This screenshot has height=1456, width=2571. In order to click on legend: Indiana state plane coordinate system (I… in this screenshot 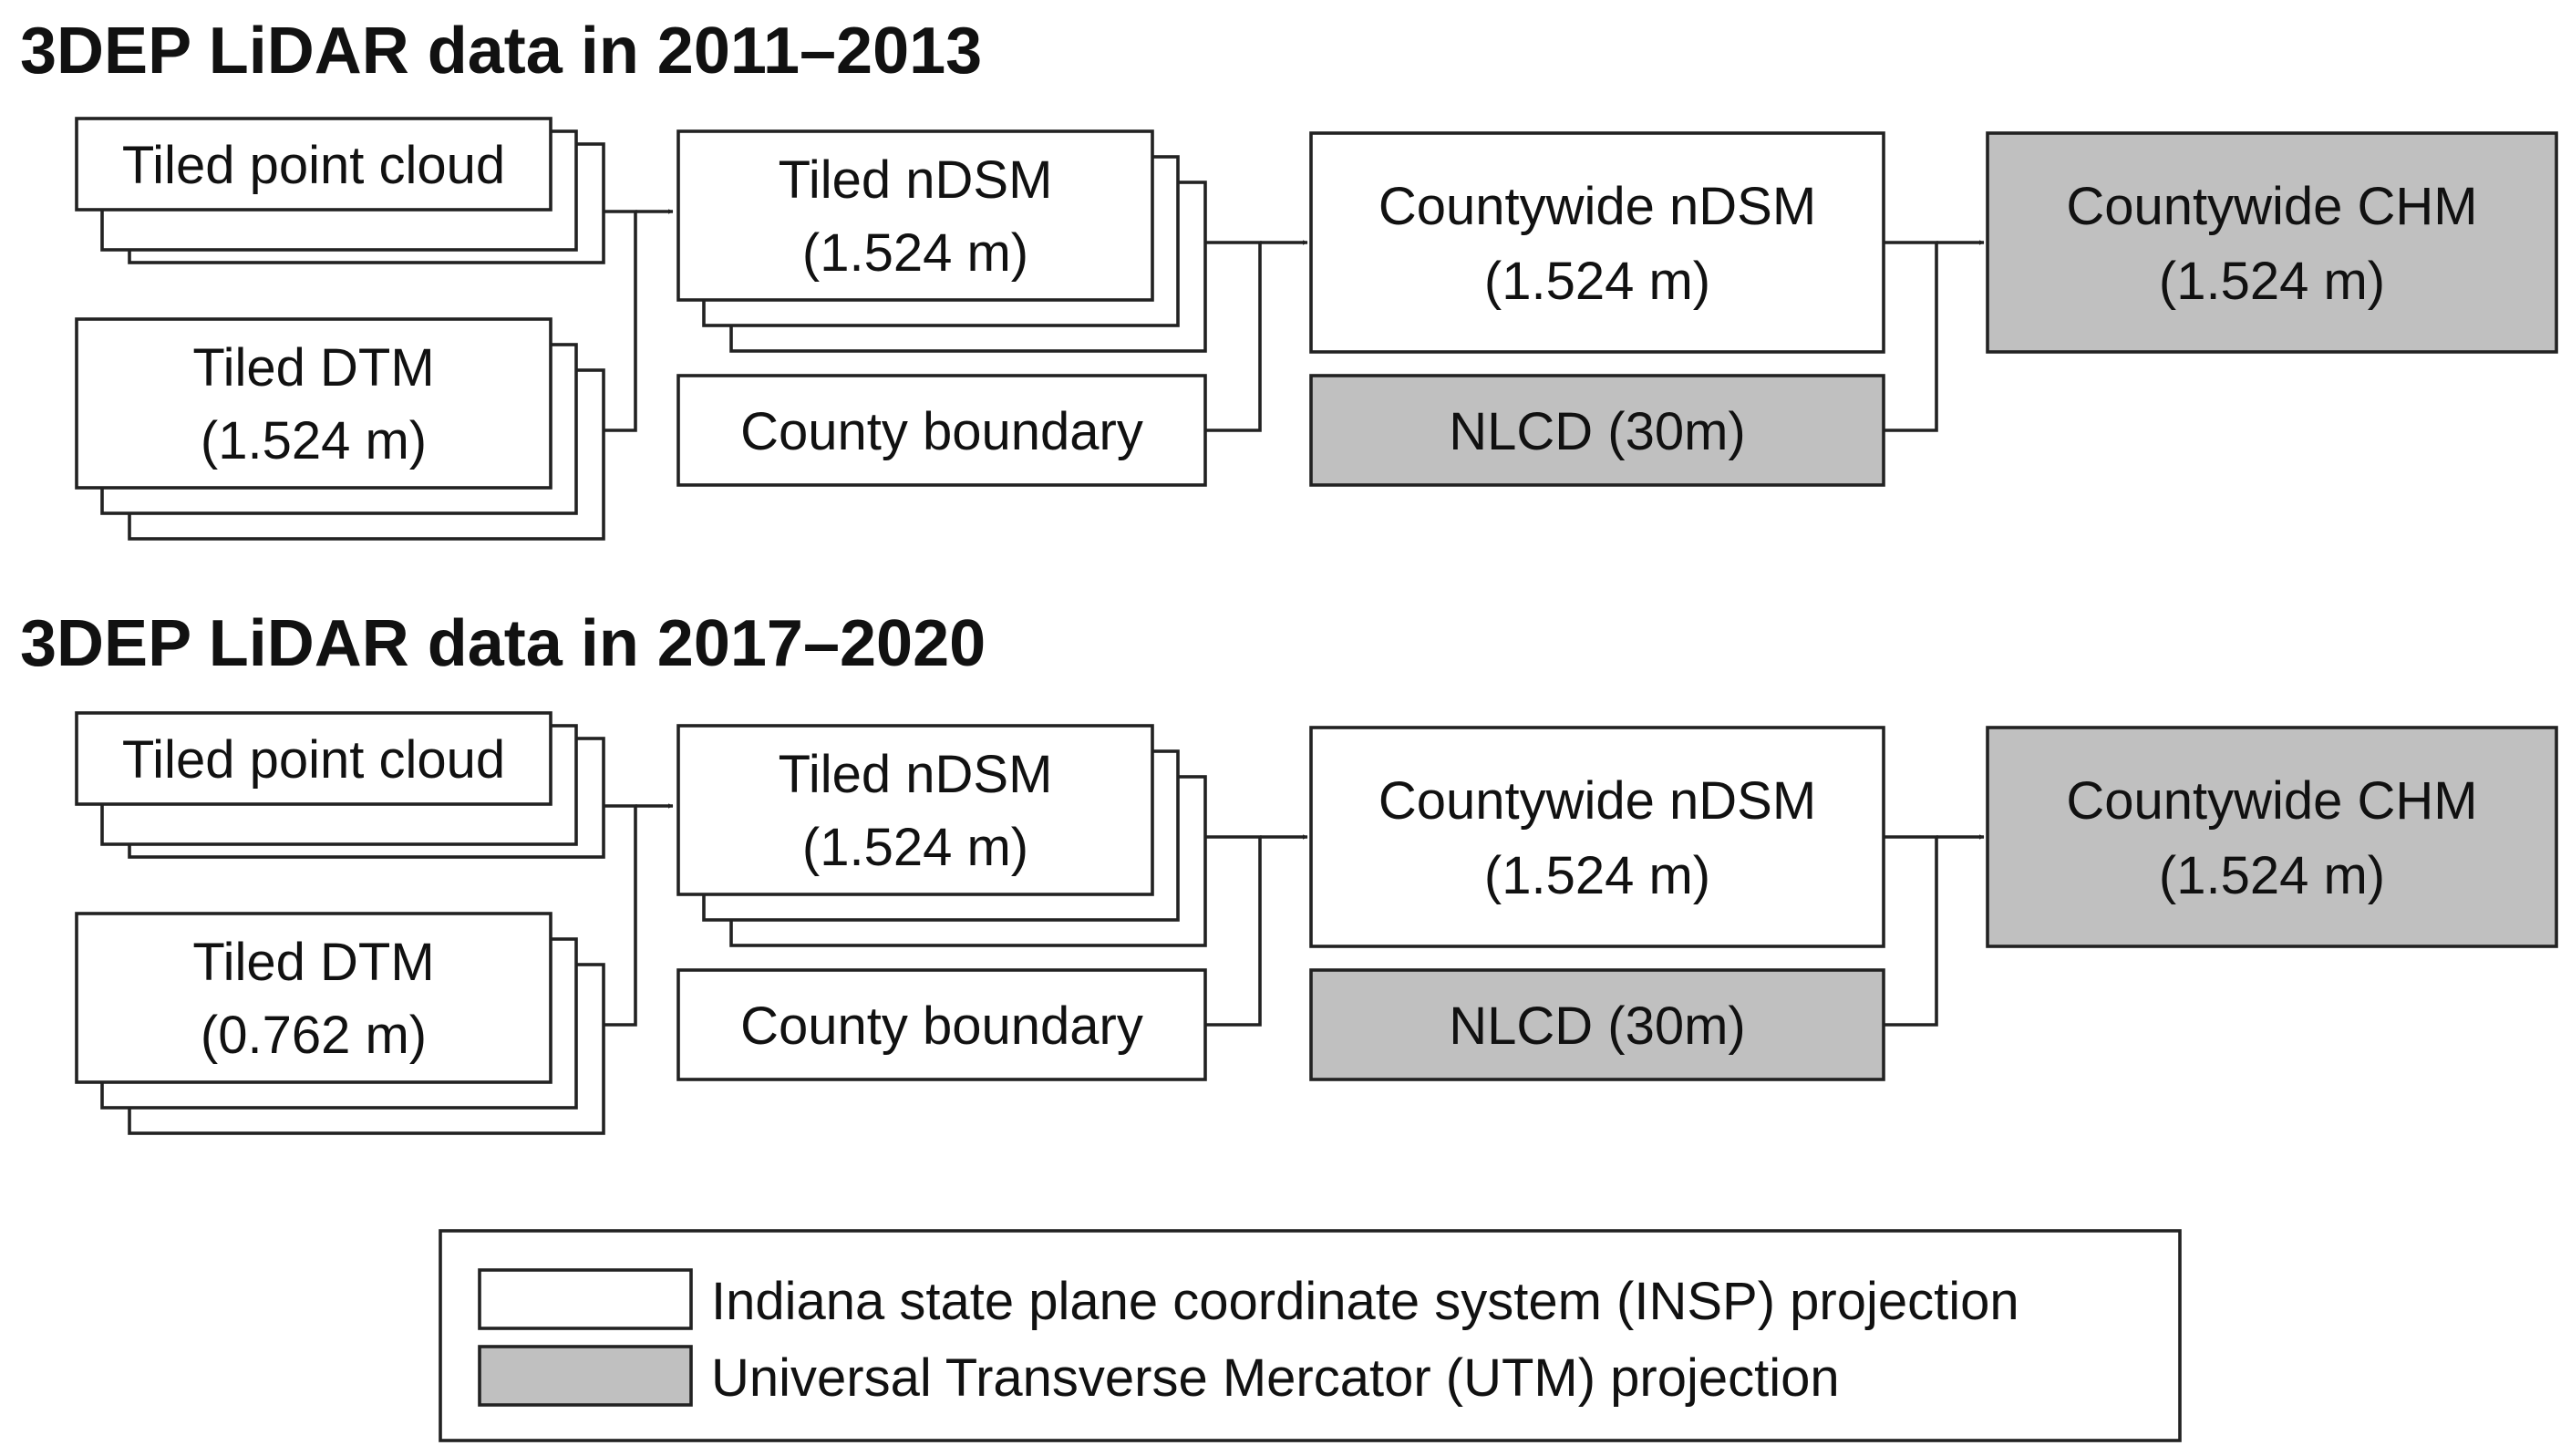, I will do `click(1310, 1336)`.